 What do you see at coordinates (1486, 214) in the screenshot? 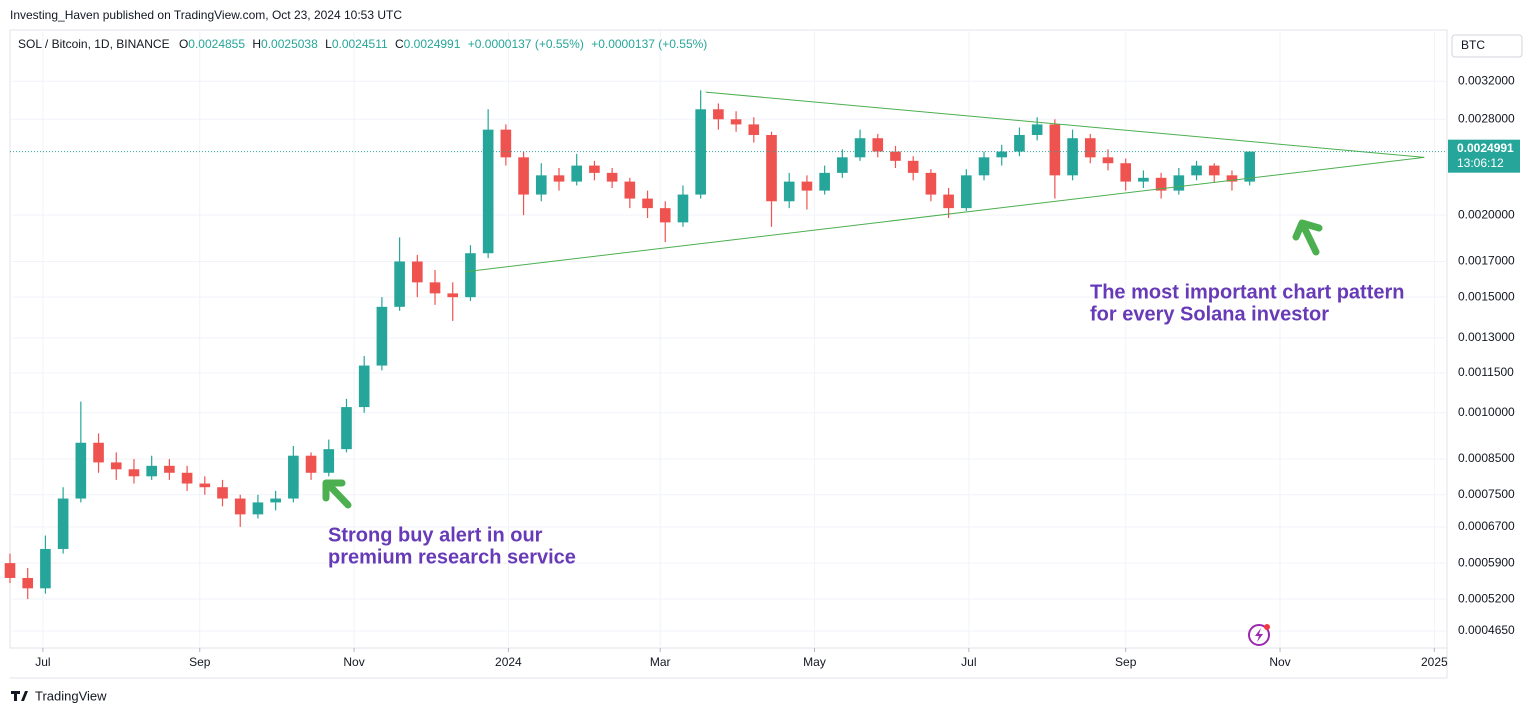
I see `y-tick-label: 0.0020000` at bounding box center [1486, 214].